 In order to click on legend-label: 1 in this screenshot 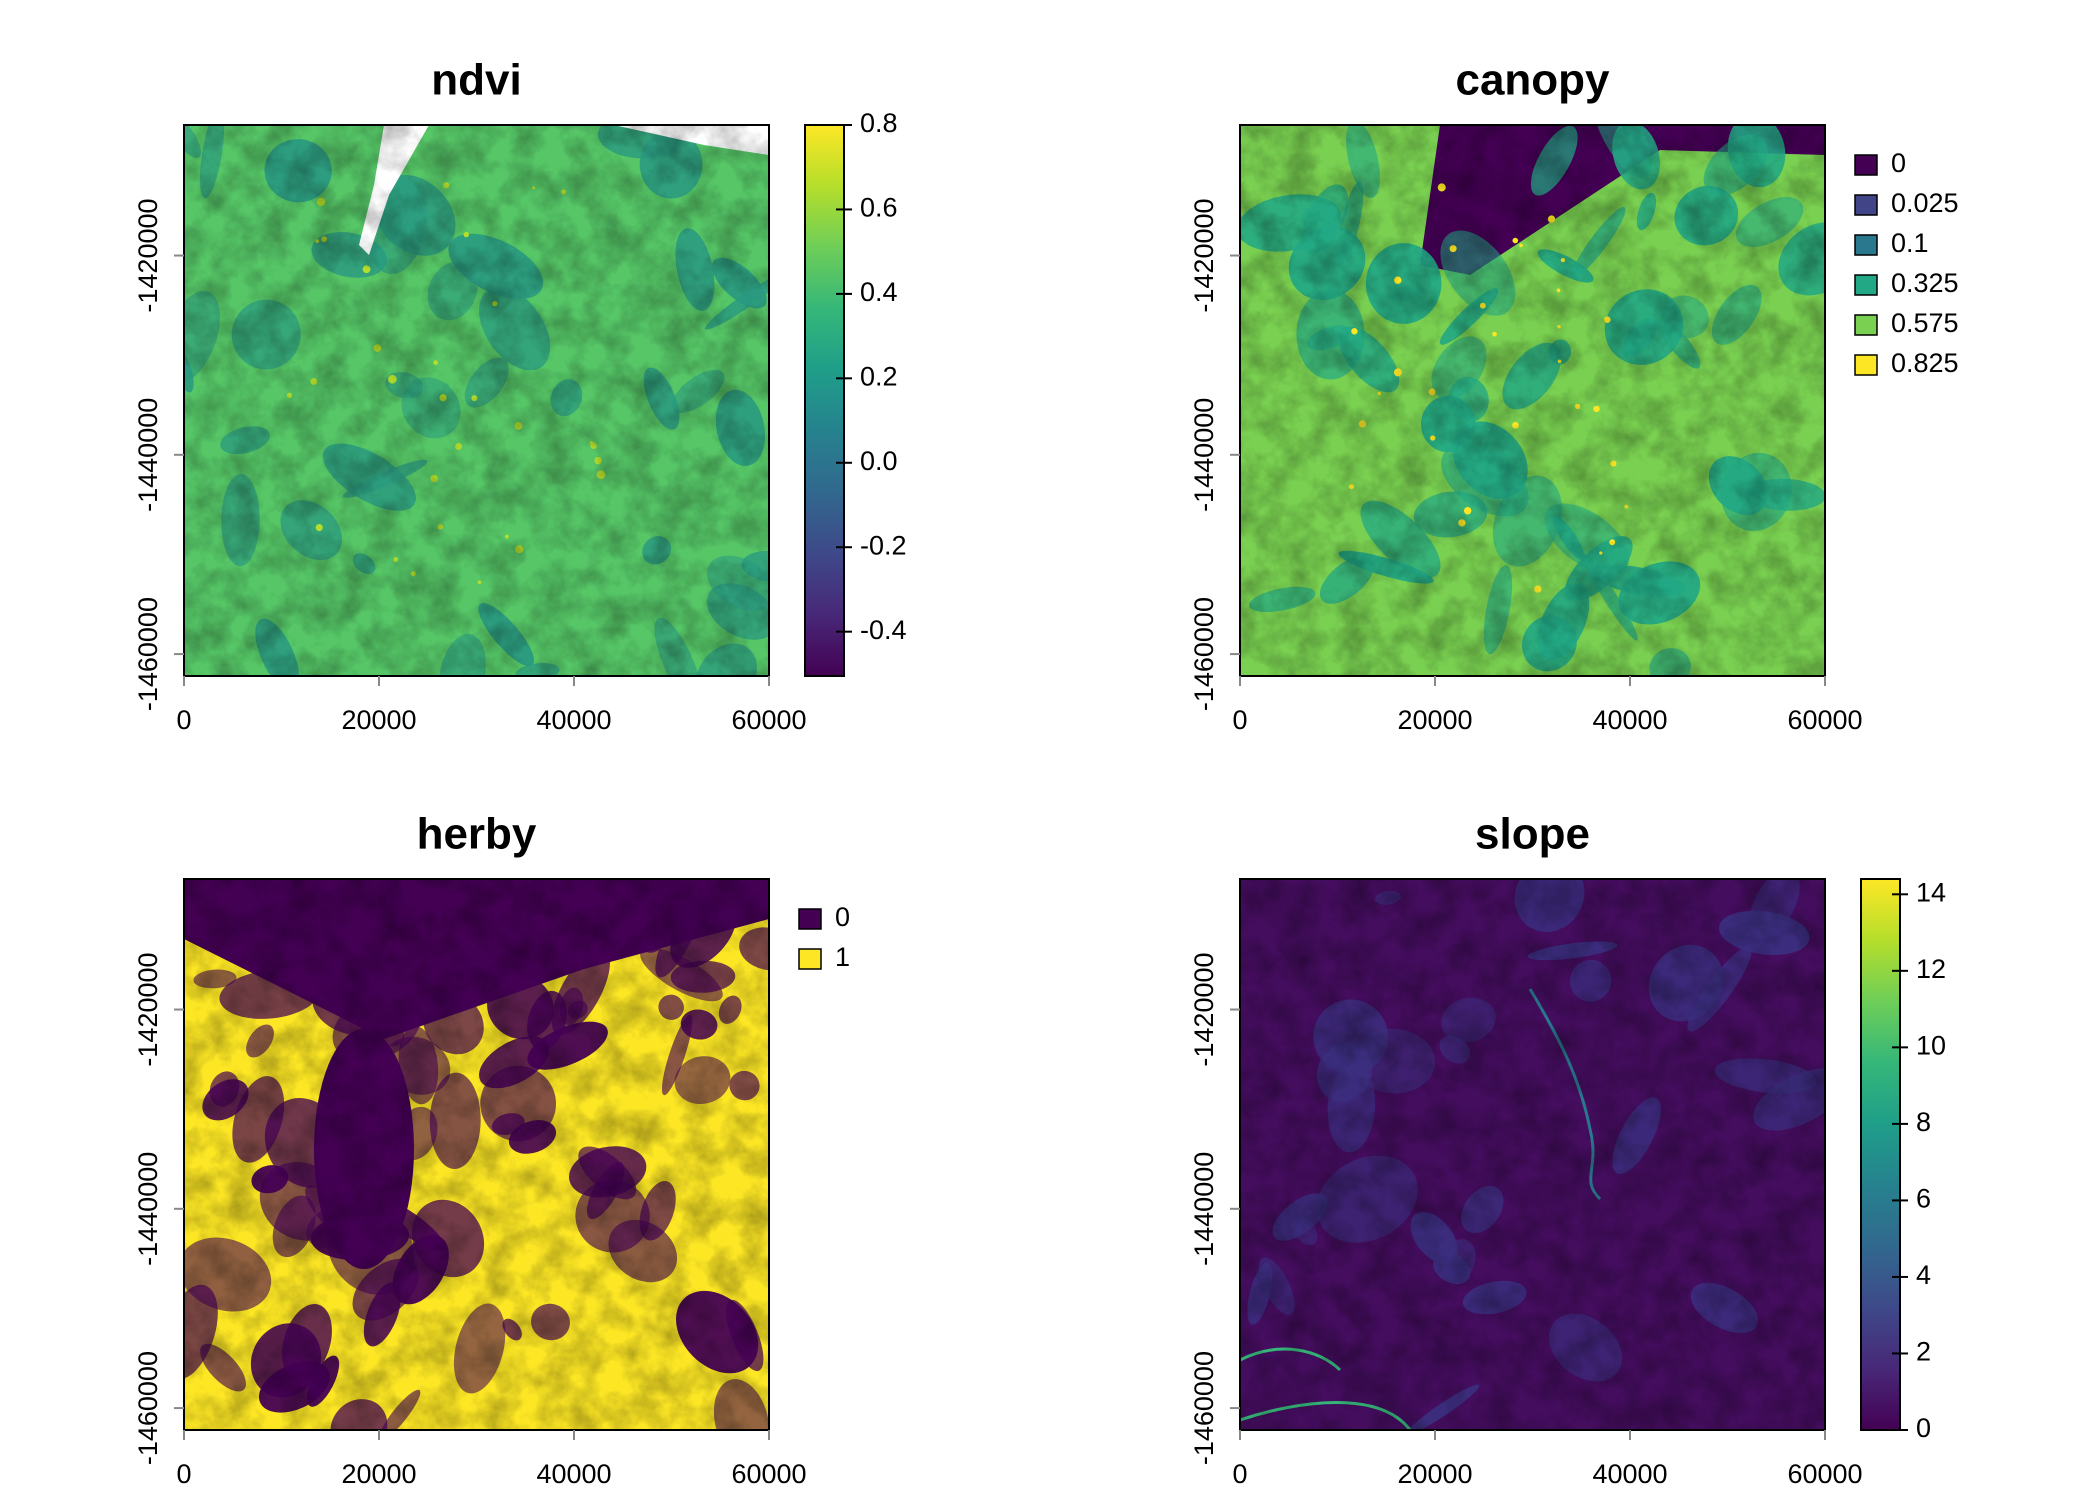, I will do `click(842, 957)`.